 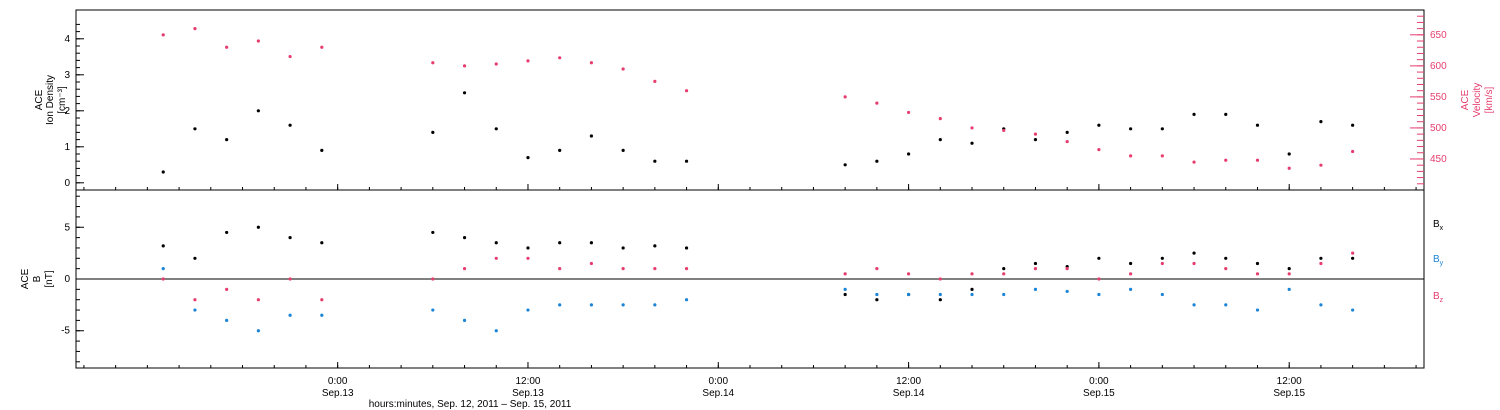 I want to click on legend-bz: Bz, so click(x=1438, y=297).